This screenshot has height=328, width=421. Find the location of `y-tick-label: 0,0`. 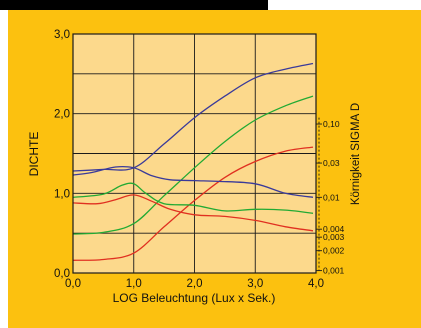

y-tick-label: 0,0 is located at coordinates (62, 274).